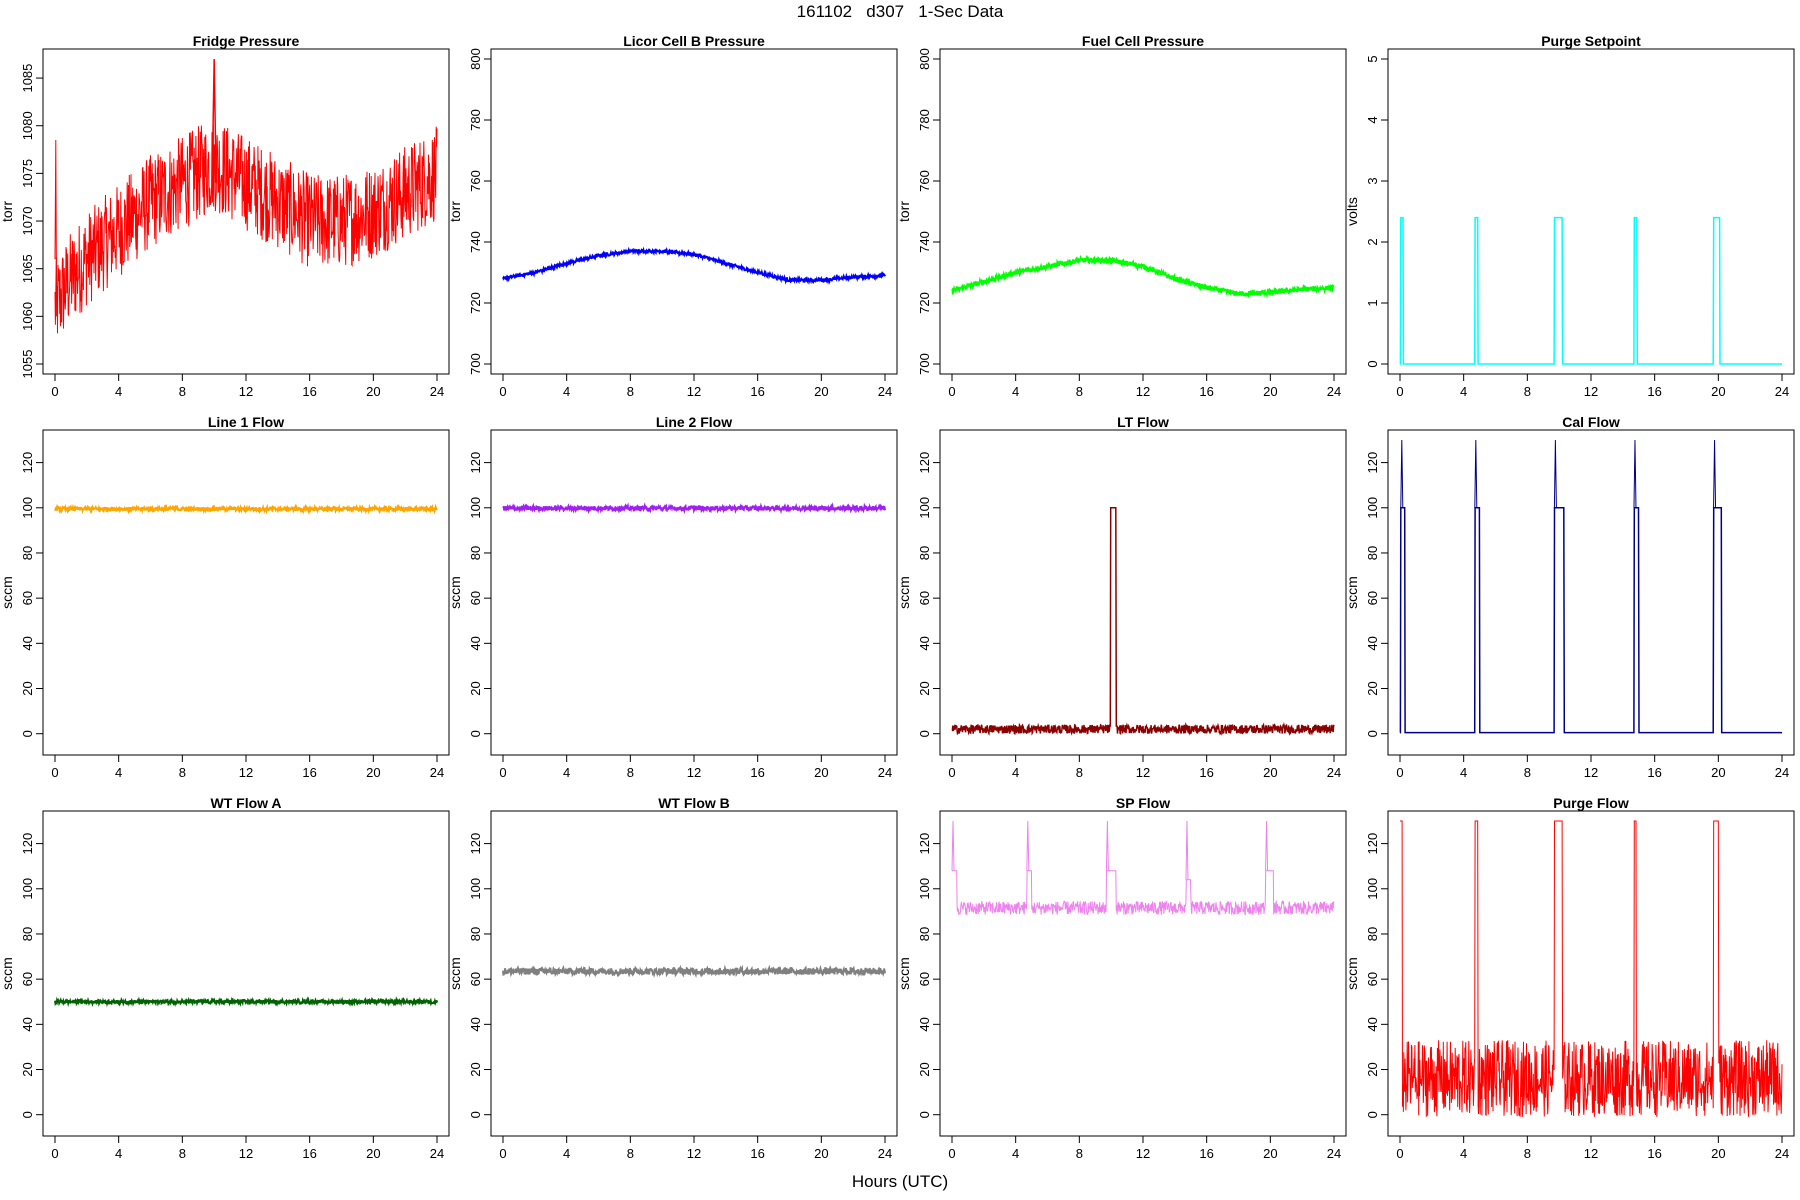  What do you see at coordinates (1143, 41) in the screenshot?
I see `panel-title: Fuel Cell Pressure` at bounding box center [1143, 41].